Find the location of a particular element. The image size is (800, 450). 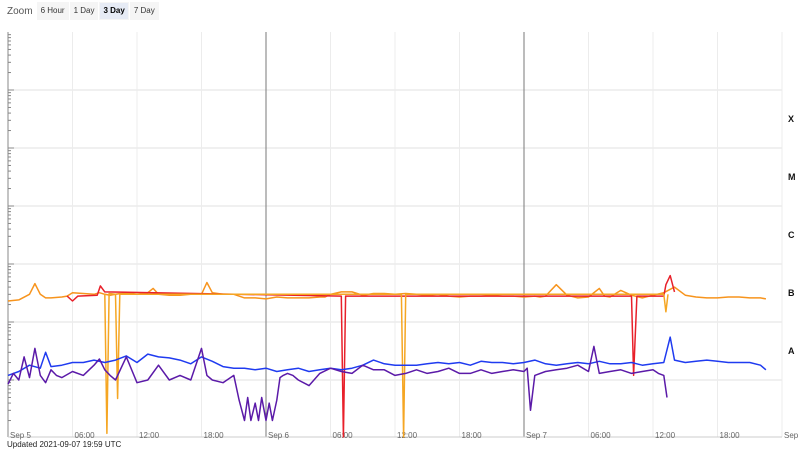

flare-class-label: C is located at coordinates (791, 235).